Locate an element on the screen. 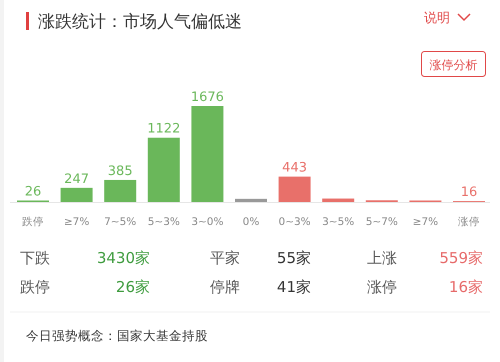 The image size is (500, 362). text: 3430家 is located at coordinates (123, 258).